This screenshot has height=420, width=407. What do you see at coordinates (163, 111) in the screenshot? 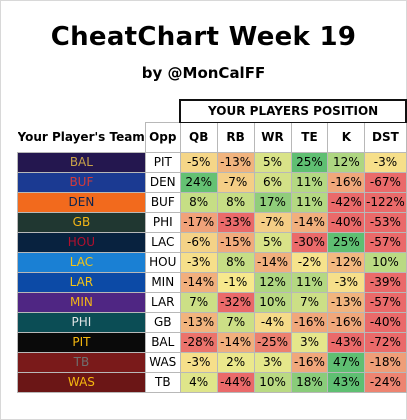
I see `corner-blank-opp` at bounding box center [163, 111].